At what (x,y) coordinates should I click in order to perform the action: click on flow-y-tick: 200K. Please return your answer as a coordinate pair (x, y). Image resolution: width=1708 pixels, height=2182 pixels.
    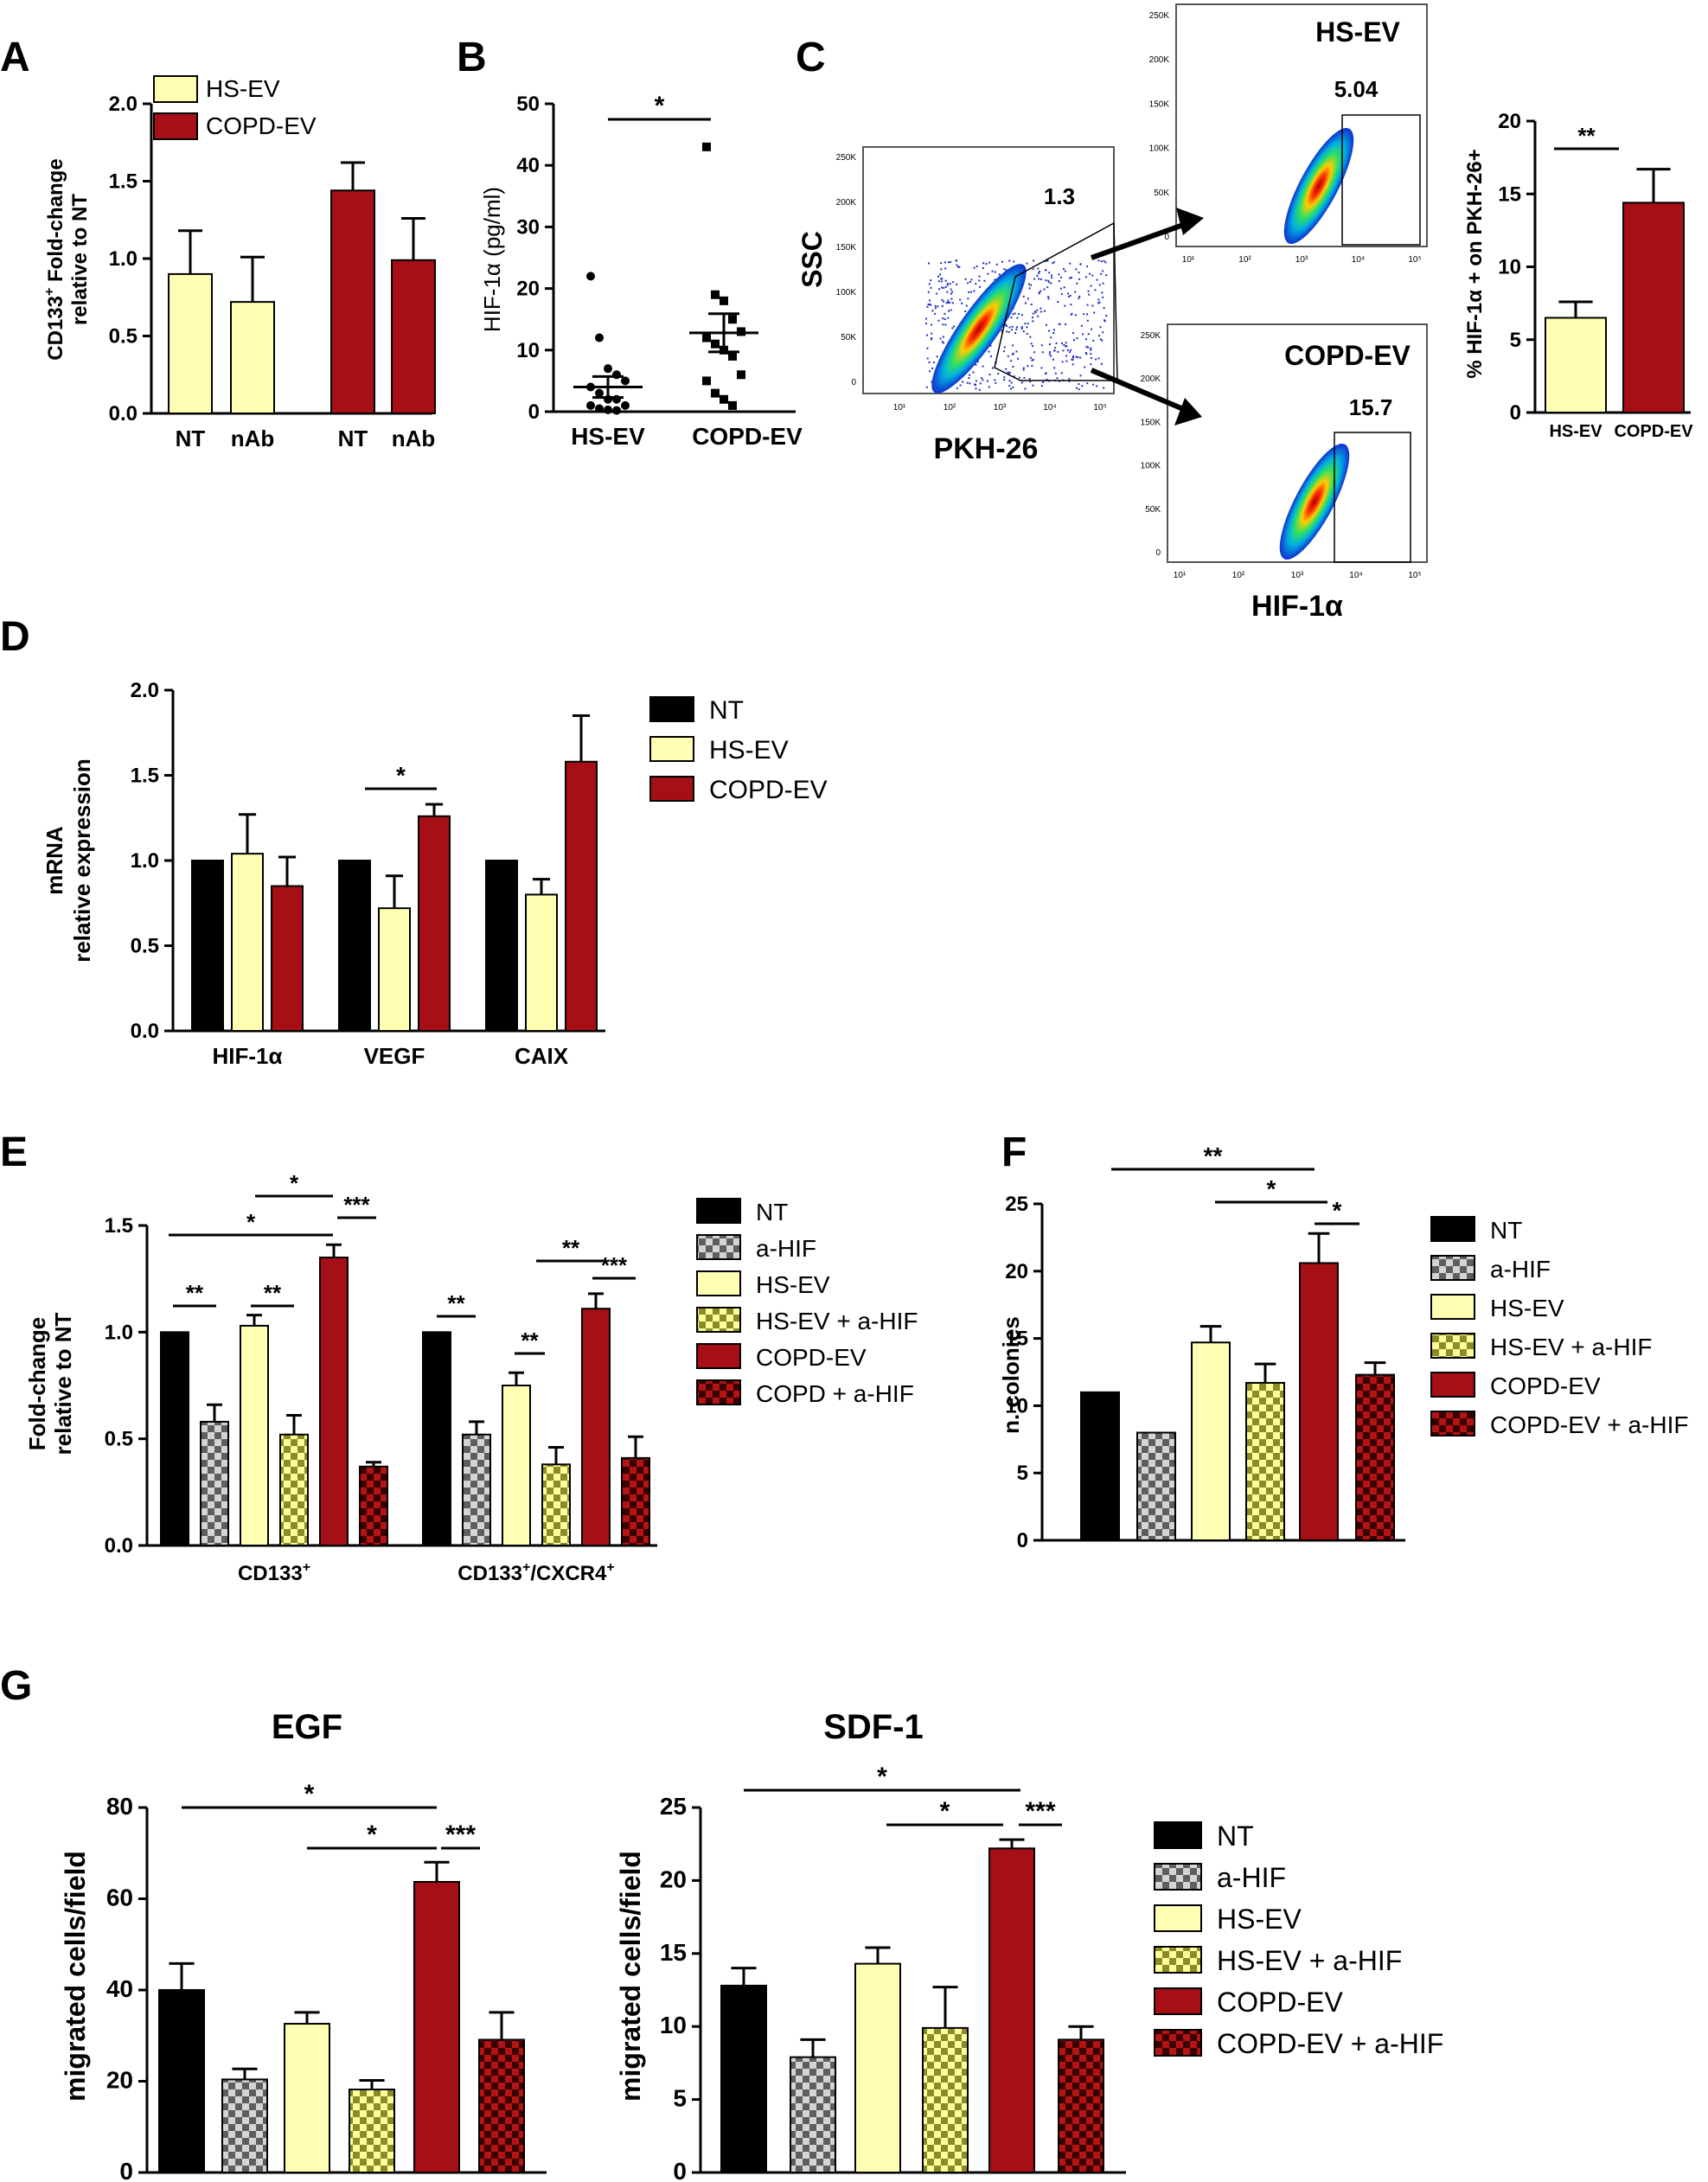
    Looking at the image, I should click on (846, 203).